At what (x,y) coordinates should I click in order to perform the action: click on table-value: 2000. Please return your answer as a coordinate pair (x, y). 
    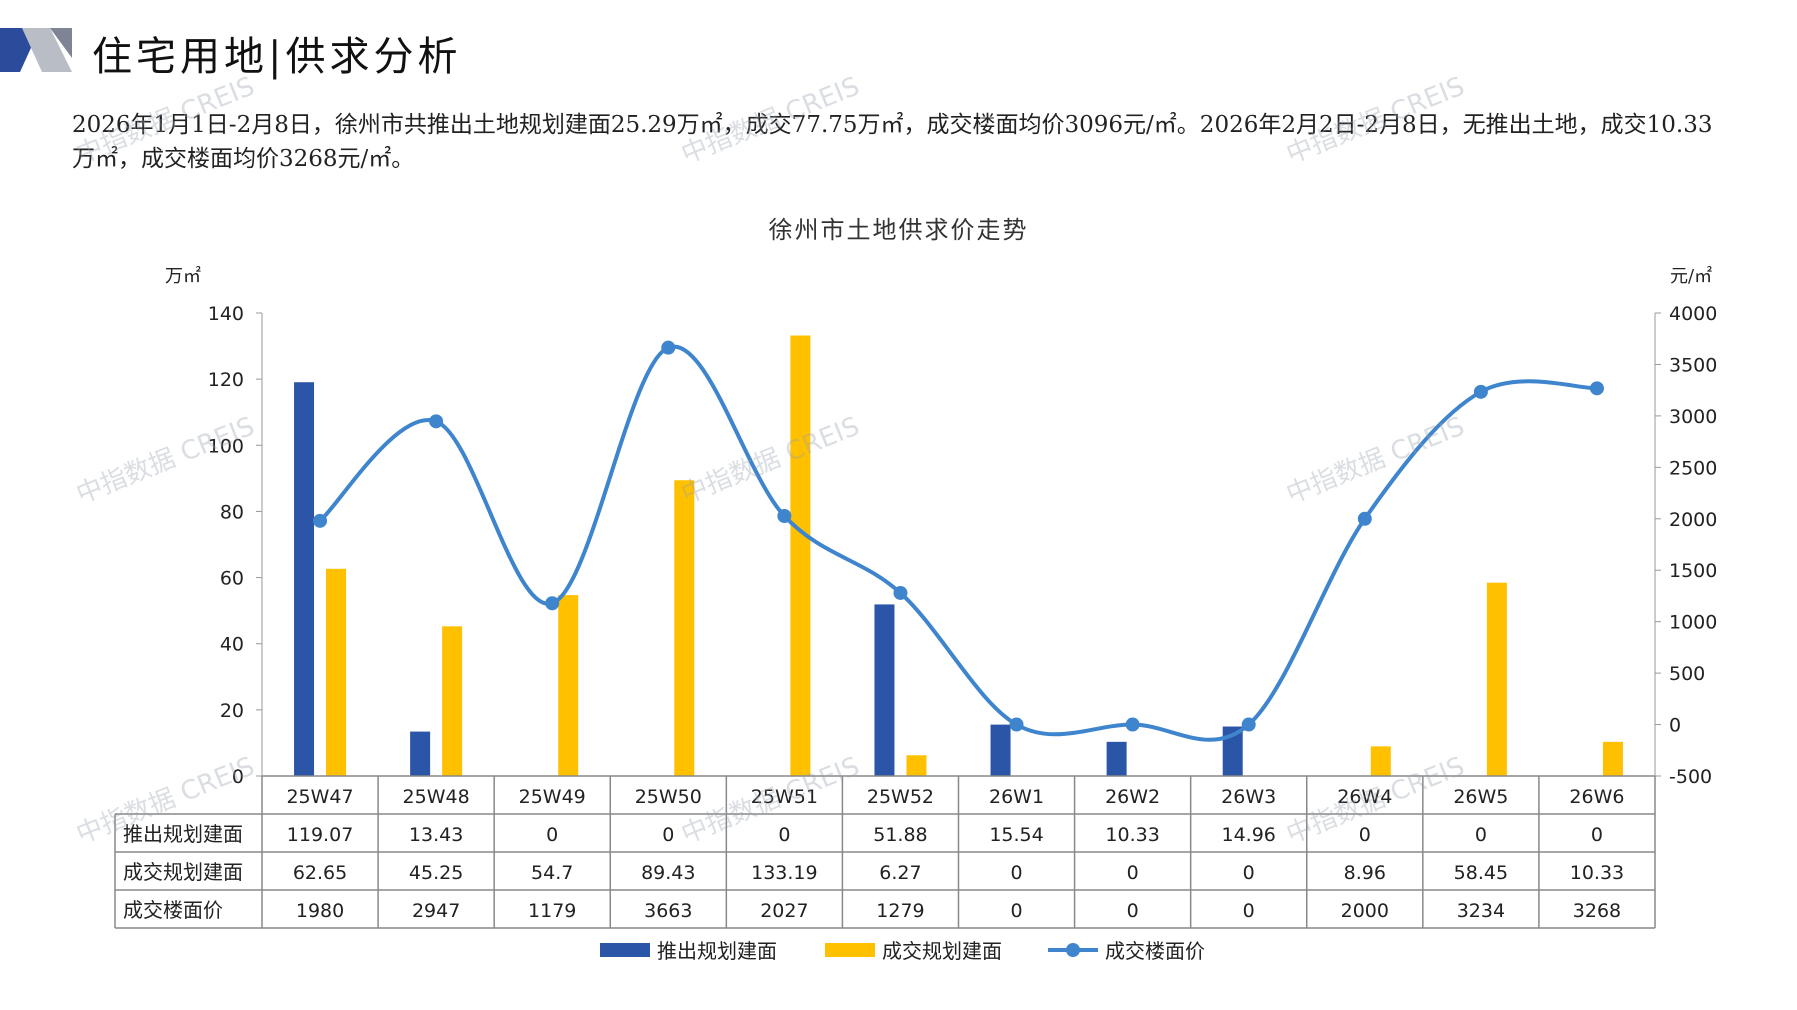
    Looking at the image, I should click on (1365, 911).